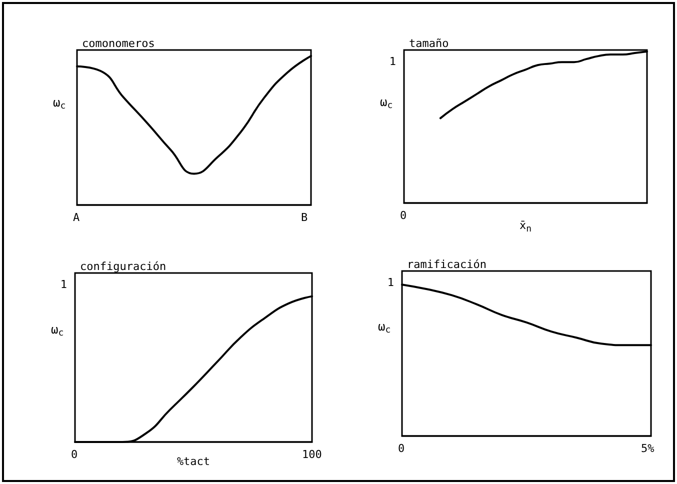 The width and height of the screenshot is (677, 484). Describe the element at coordinates (429, 43) in the screenshot. I see `chart-title: tamaño` at that location.